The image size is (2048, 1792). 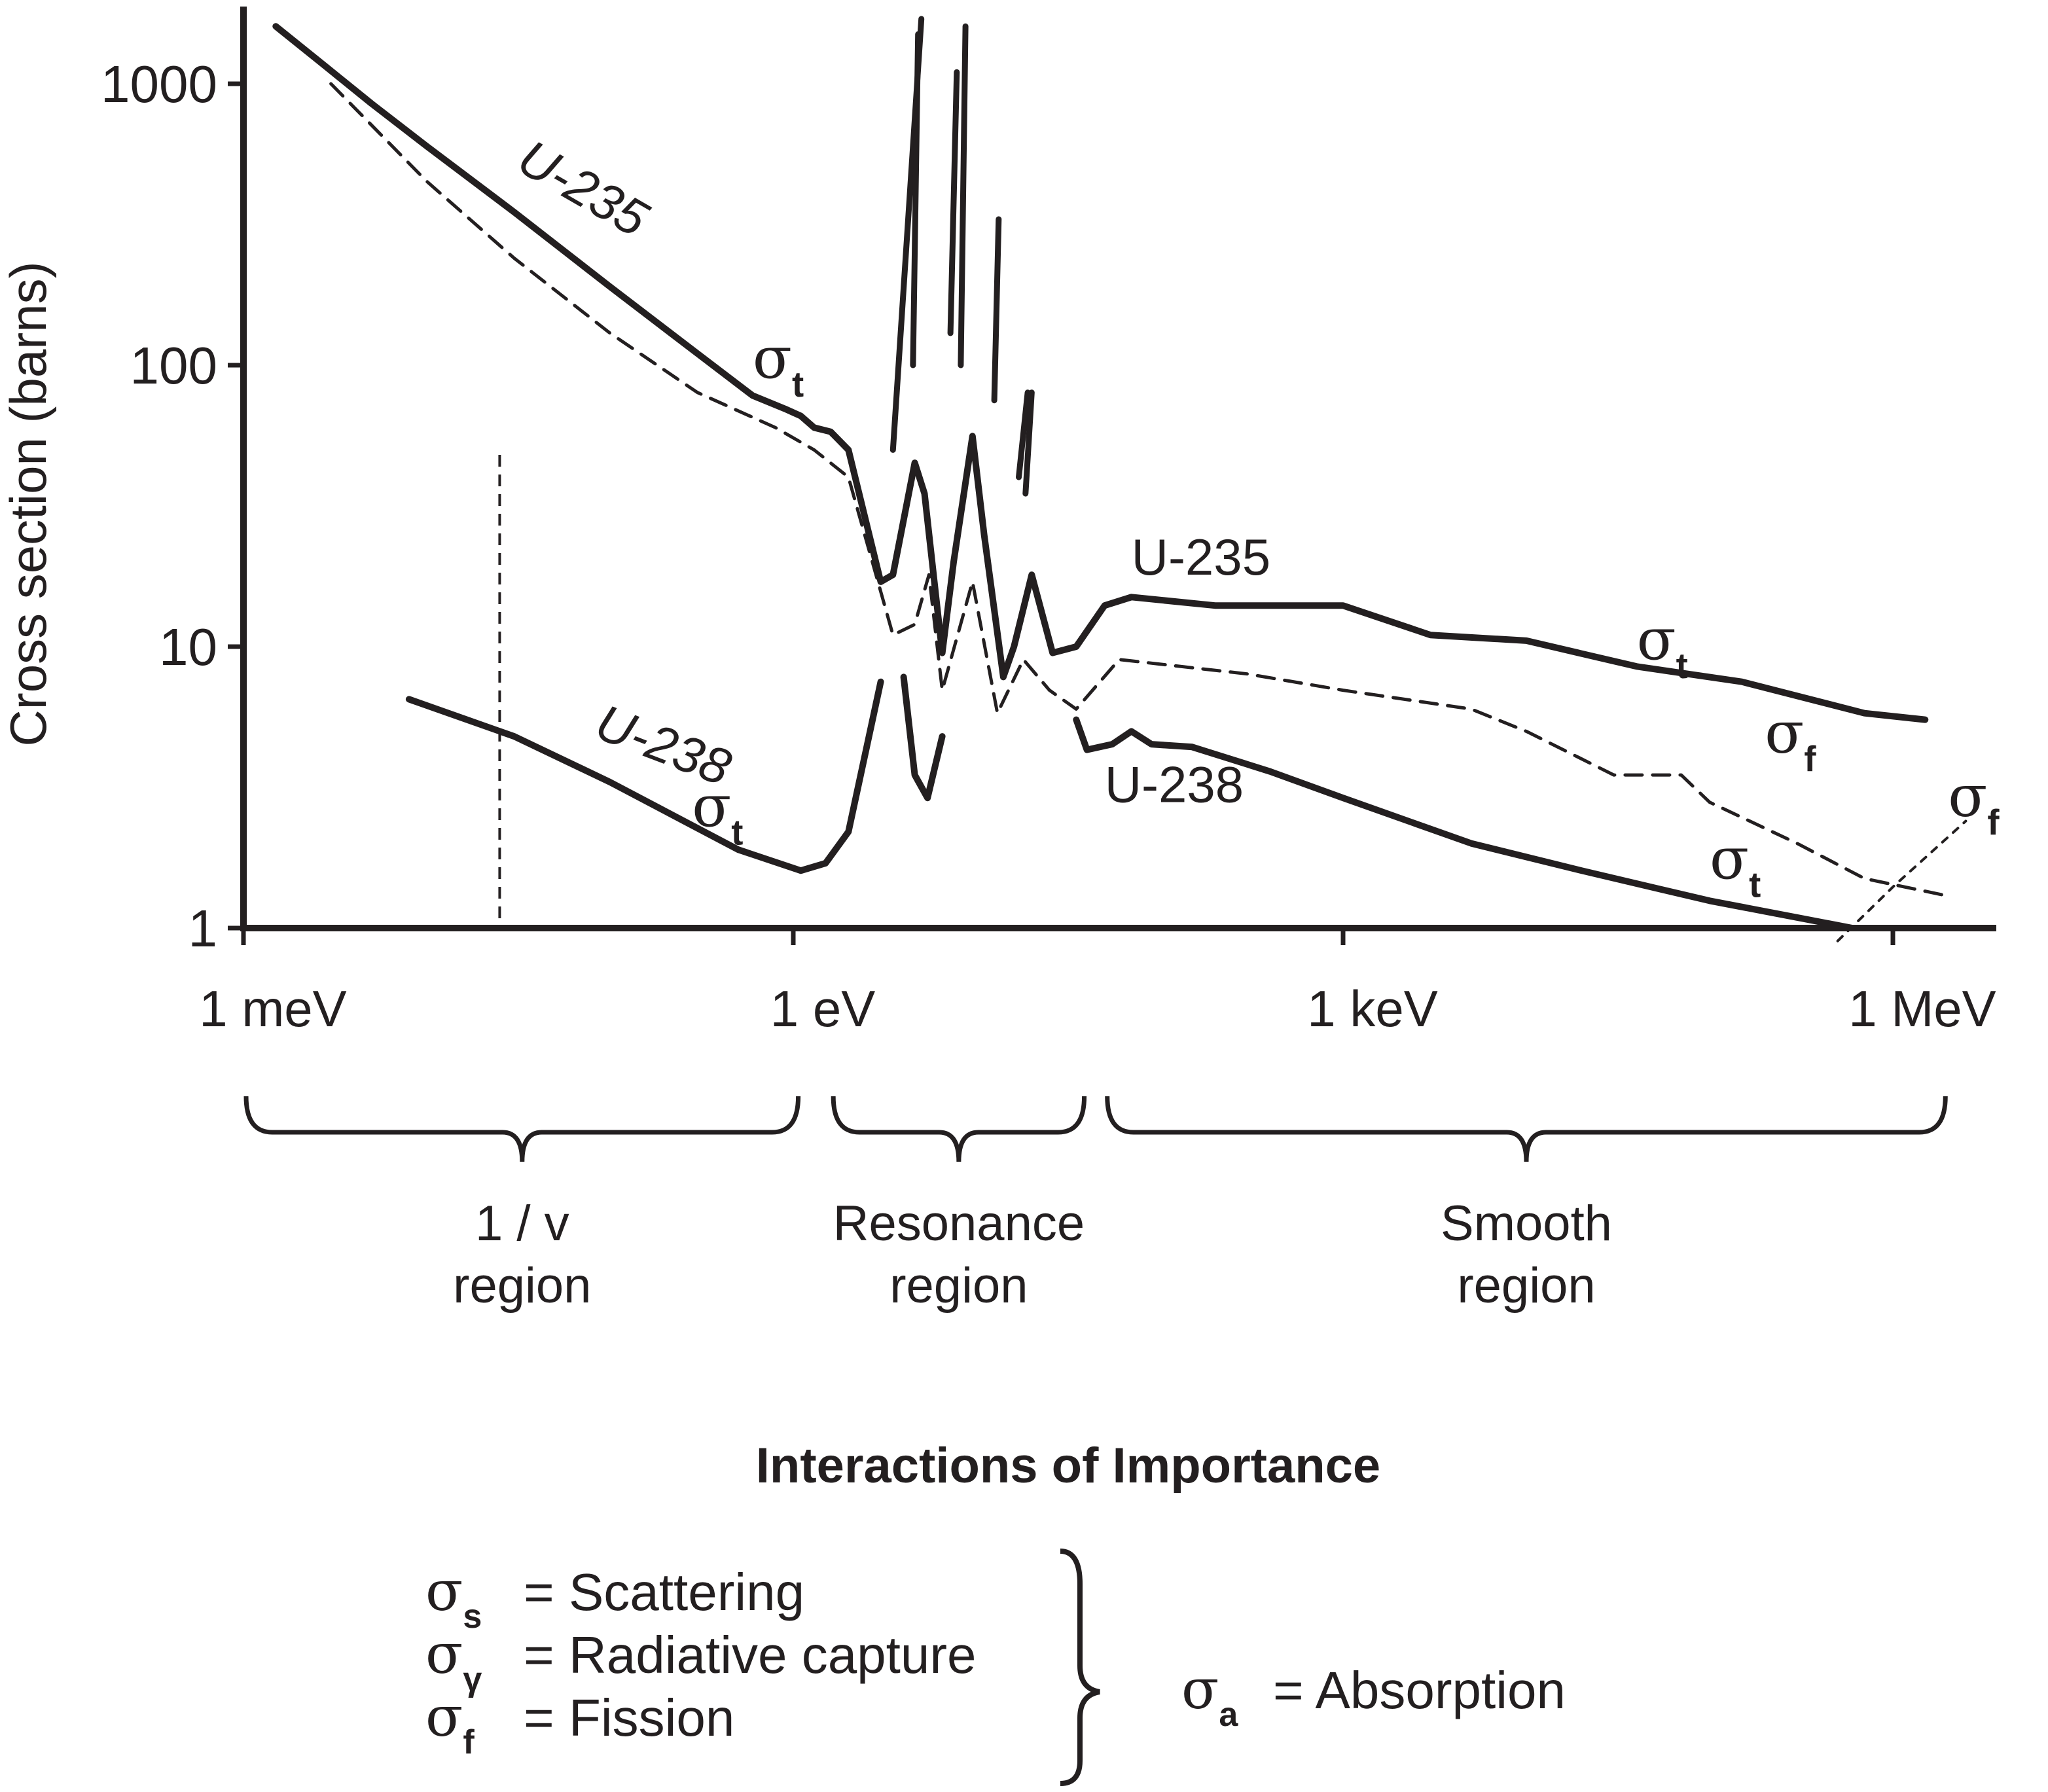 What do you see at coordinates (522, 1224) in the screenshot?
I see `region-label-0-line1: 1 / v` at bounding box center [522, 1224].